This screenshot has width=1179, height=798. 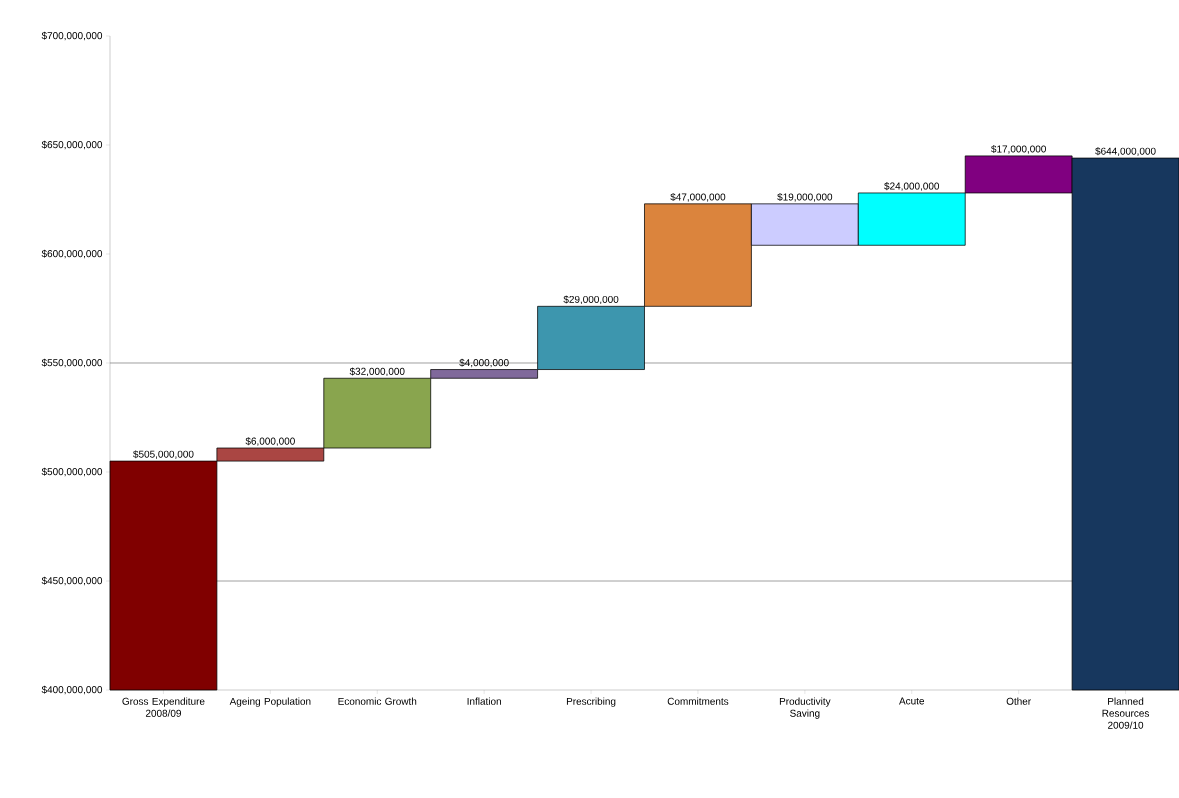 What do you see at coordinates (698, 197) in the screenshot?
I see `data-label: $47,000,000` at bounding box center [698, 197].